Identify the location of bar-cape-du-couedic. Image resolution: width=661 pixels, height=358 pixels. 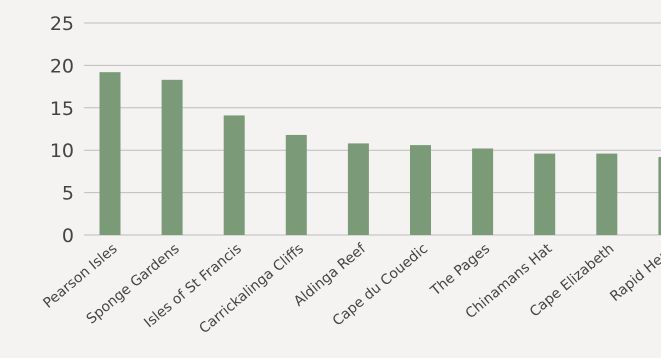
(420, 190).